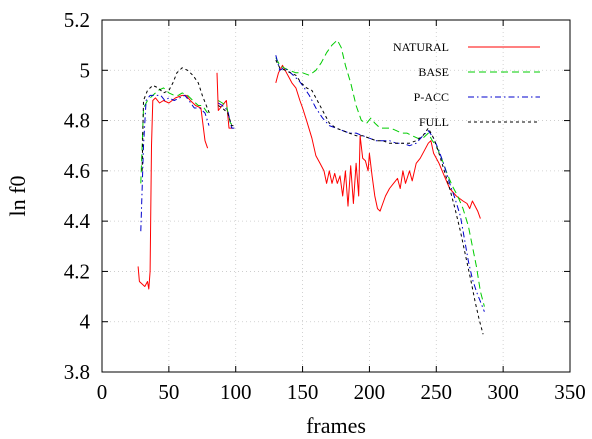 This screenshot has width=592, height=439. Describe the element at coordinates (431, 97) in the screenshot. I see `legend-label: P-ACC` at that location.